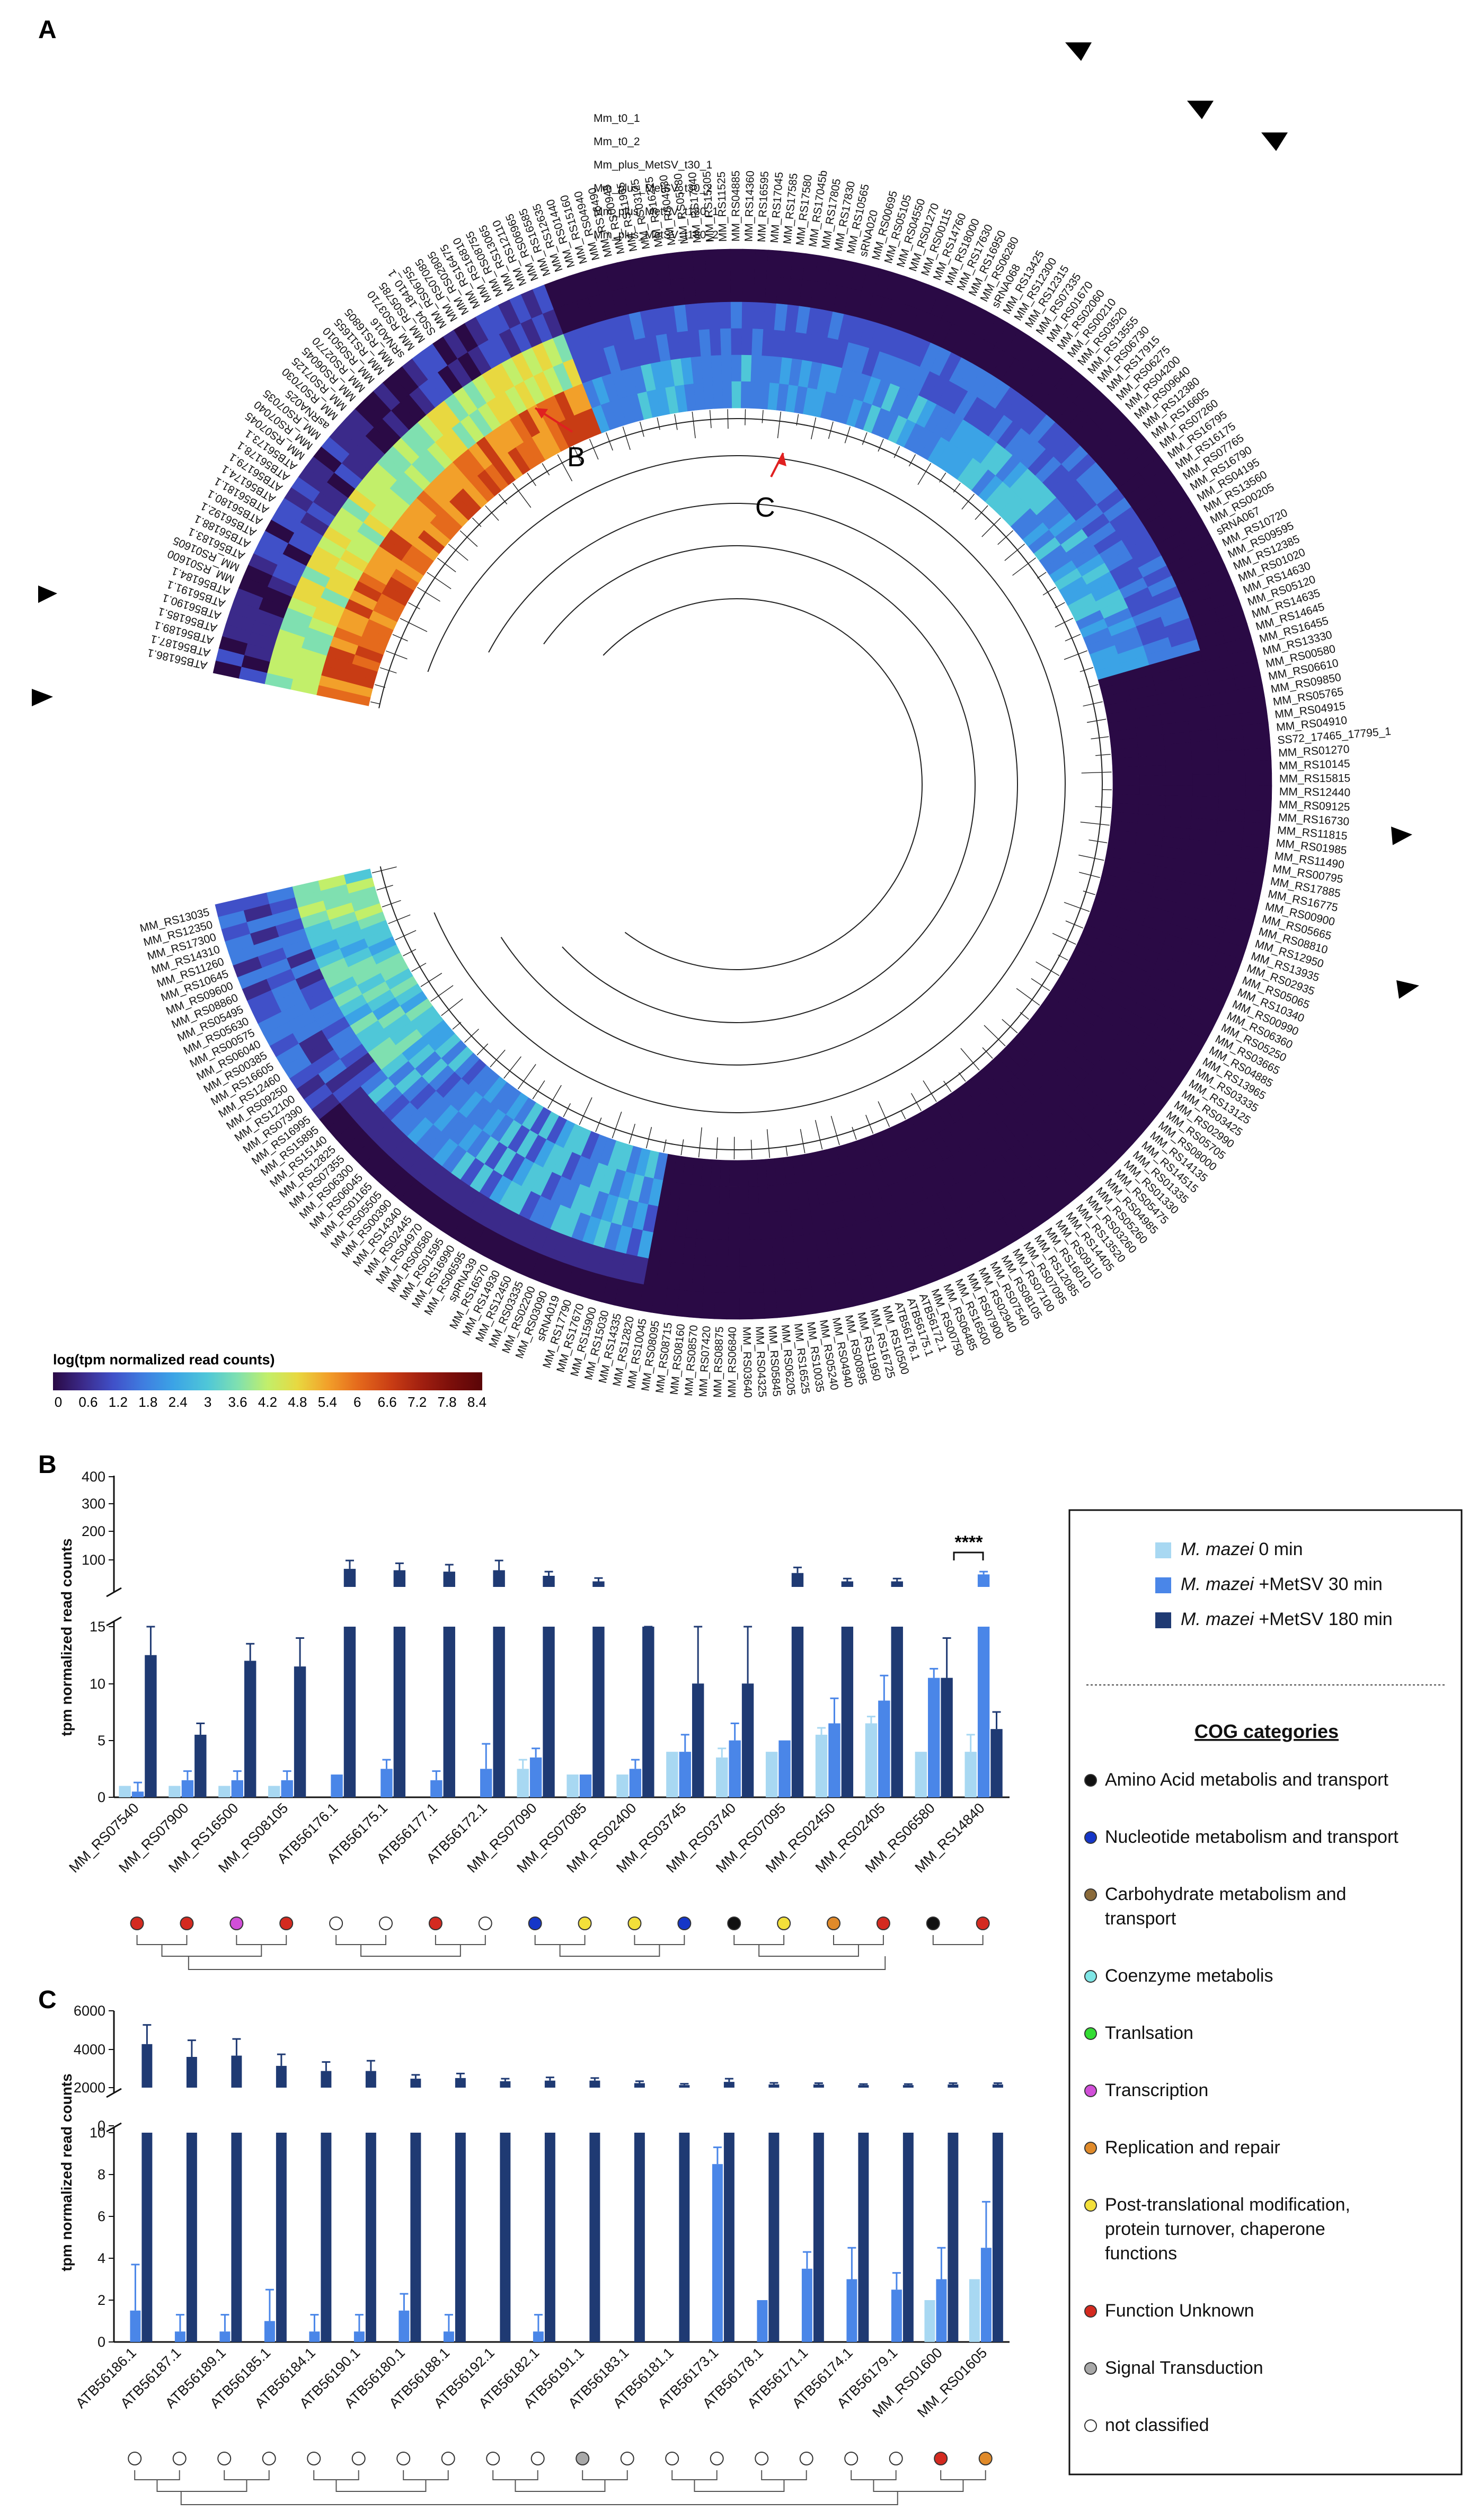 The height and width of the screenshot is (2520, 1478). Describe the element at coordinates (968, 1555) in the screenshot. I see `significance-bracket` at that location.